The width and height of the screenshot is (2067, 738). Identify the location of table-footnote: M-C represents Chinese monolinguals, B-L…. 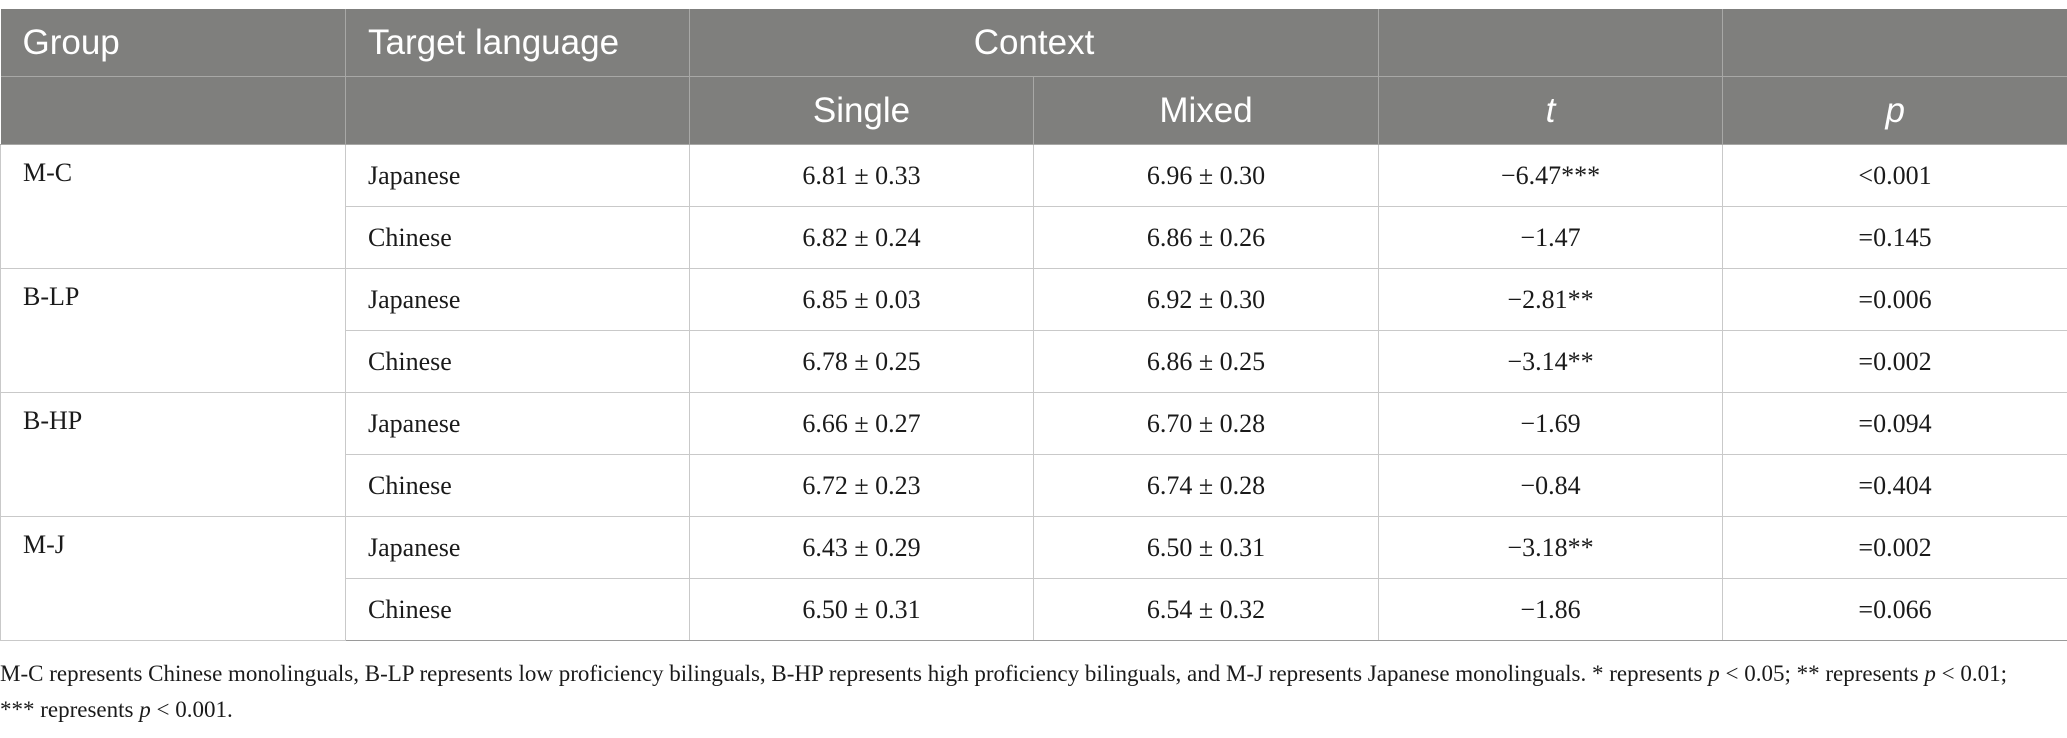
(1015, 692).